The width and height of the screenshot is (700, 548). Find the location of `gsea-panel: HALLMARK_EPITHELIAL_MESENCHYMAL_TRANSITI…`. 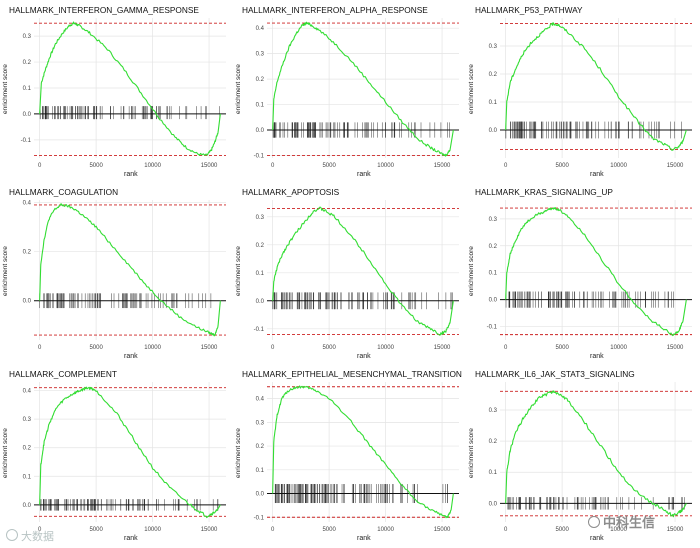

gsea-panel: HALLMARK_EPITHELIAL_MESENCHYMAL_TRANSITI… is located at coordinates (349, 455).